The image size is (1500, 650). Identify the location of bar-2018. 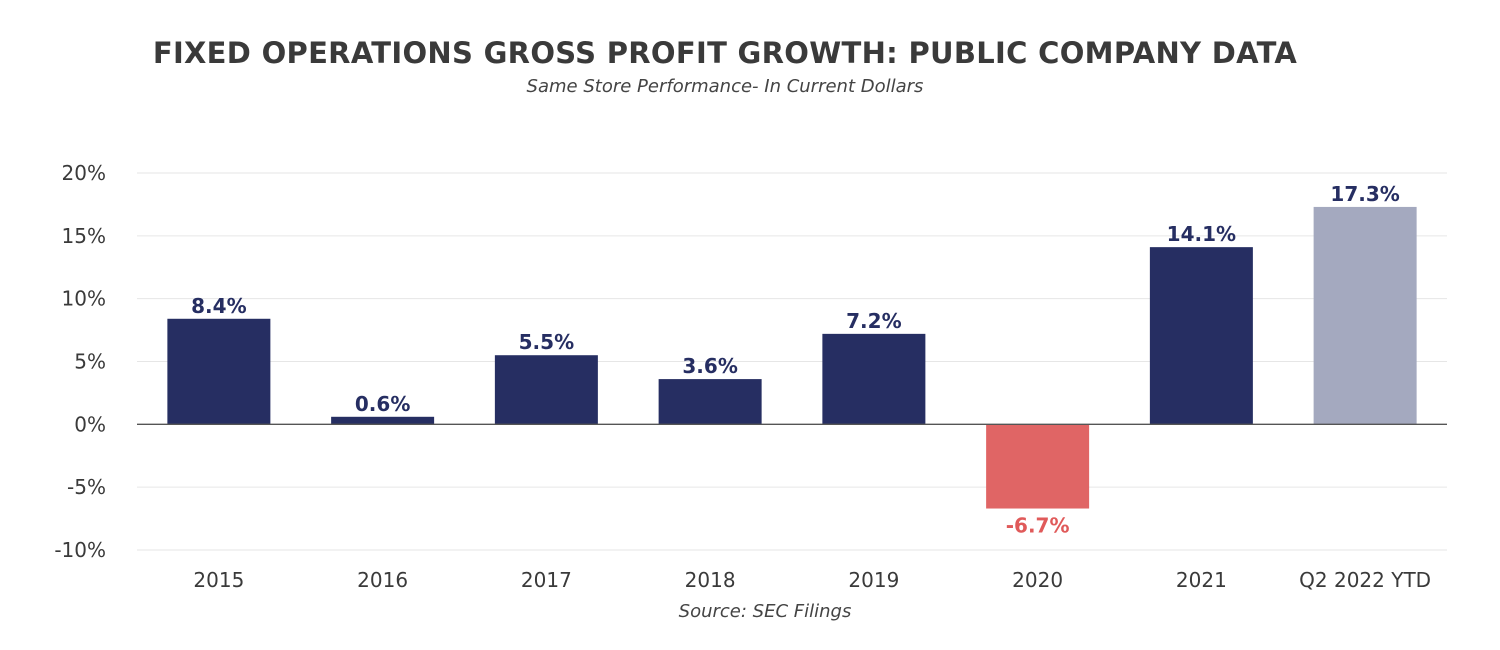
(710, 402).